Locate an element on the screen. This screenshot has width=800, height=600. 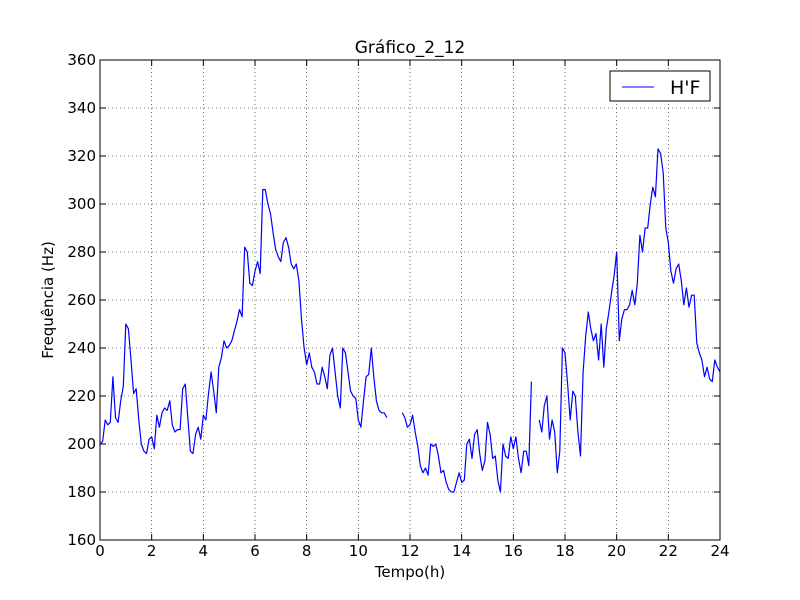
x-tick-label: 10 is located at coordinates (358, 551).